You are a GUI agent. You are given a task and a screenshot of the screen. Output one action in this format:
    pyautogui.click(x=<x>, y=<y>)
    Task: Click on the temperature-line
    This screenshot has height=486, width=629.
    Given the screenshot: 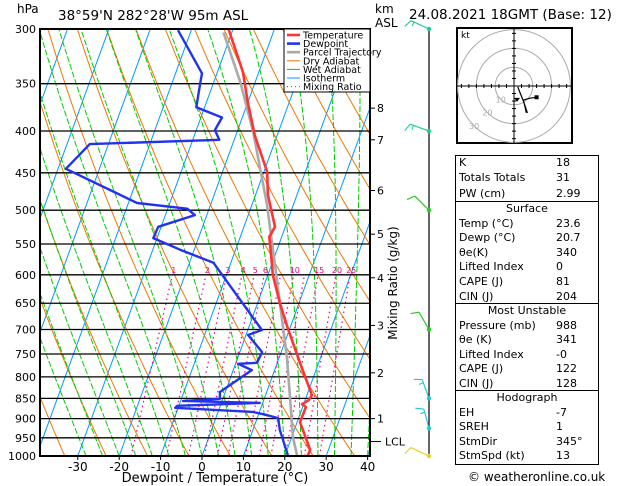 What is the action you would take?
    pyautogui.click(x=270, y=242)
    